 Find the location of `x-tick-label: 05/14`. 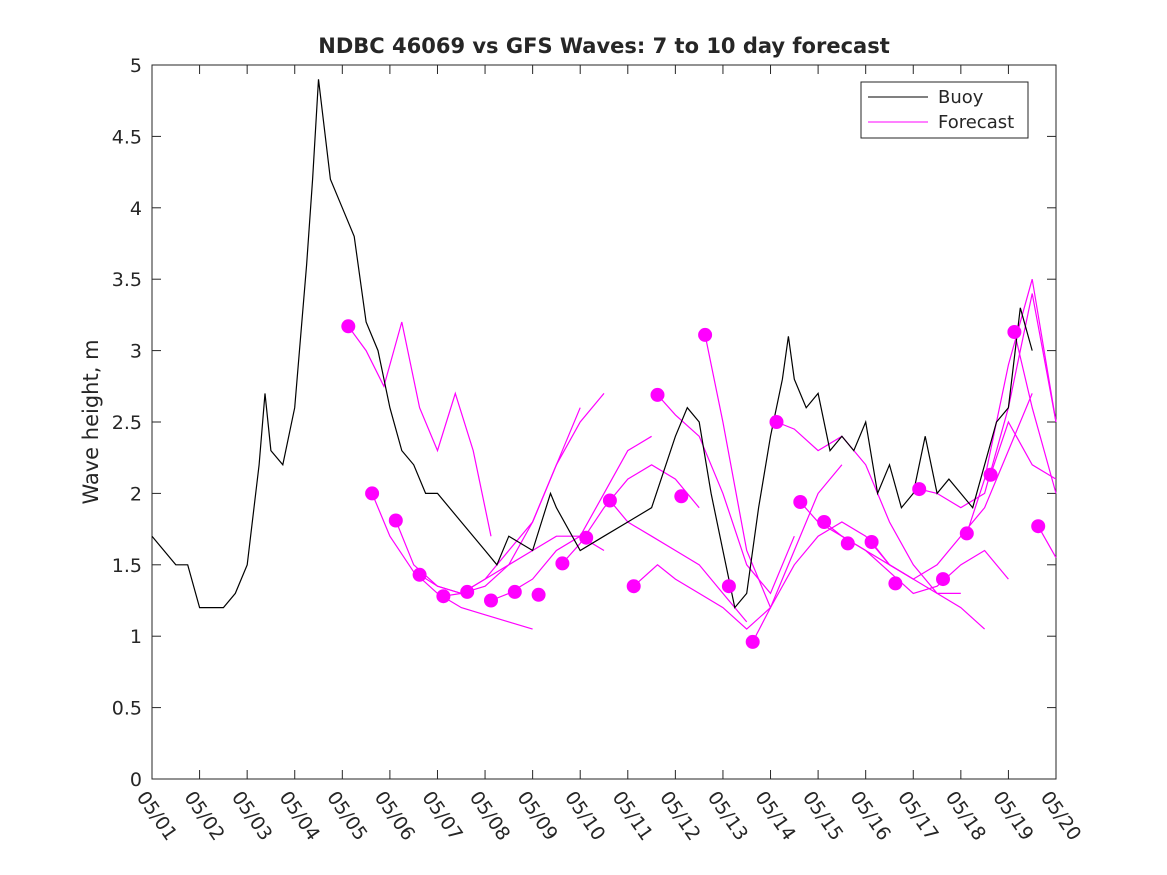

x-tick-label: 05/14 is located at coordinates (774, 815).